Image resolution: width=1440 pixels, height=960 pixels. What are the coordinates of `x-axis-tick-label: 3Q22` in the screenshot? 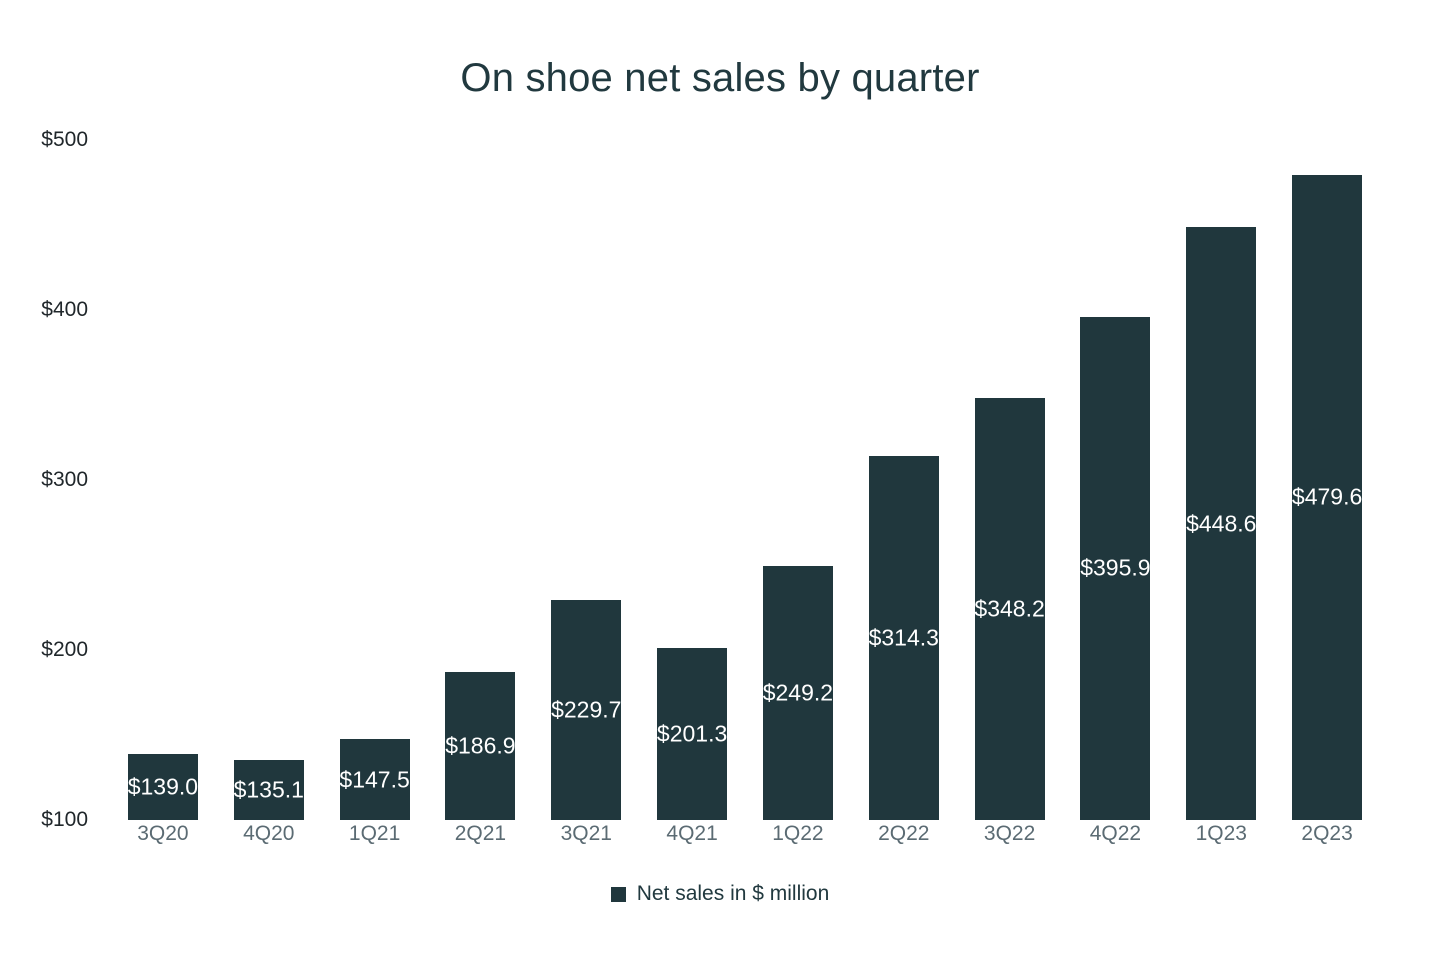 It's located at (1009, 833).